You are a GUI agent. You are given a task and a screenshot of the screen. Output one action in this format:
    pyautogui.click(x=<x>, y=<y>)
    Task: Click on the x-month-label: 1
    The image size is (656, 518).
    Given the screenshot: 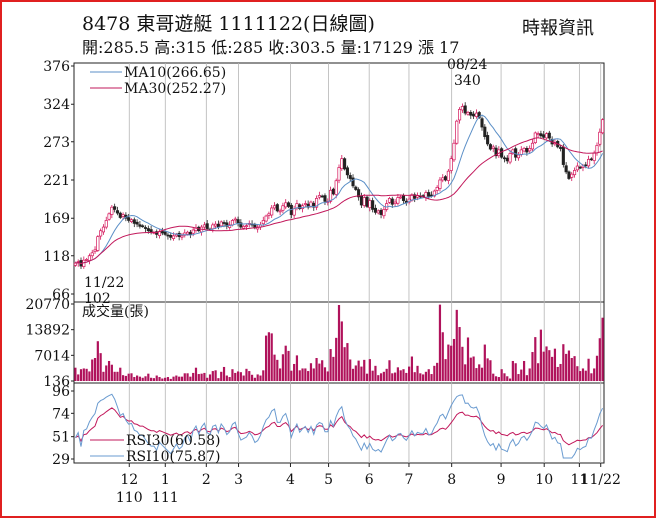 What is the action you would take?
    pyautogui.click(x=165, y=480)
    